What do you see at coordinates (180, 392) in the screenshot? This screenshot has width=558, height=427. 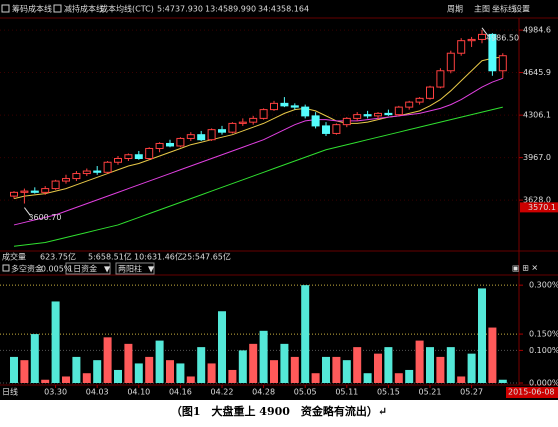 I see `x-tick-label: 04.16` at bounding box center [180, 392].